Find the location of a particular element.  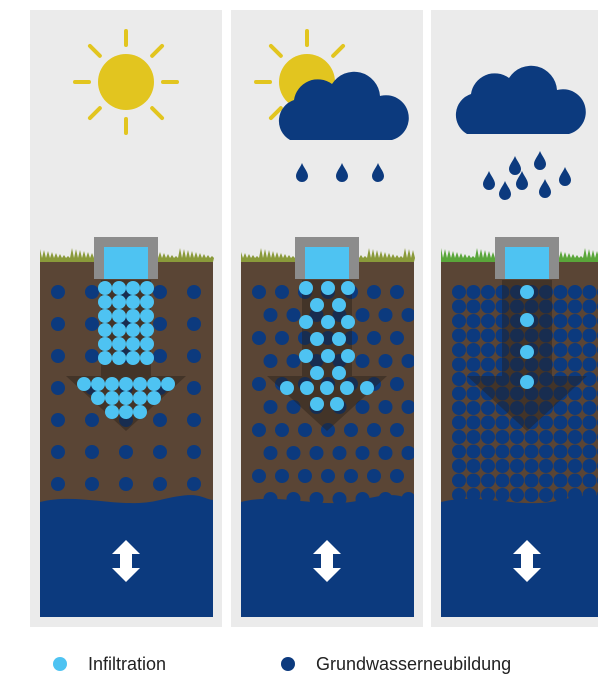

arrow-dots is located at coordinates (527, 337).